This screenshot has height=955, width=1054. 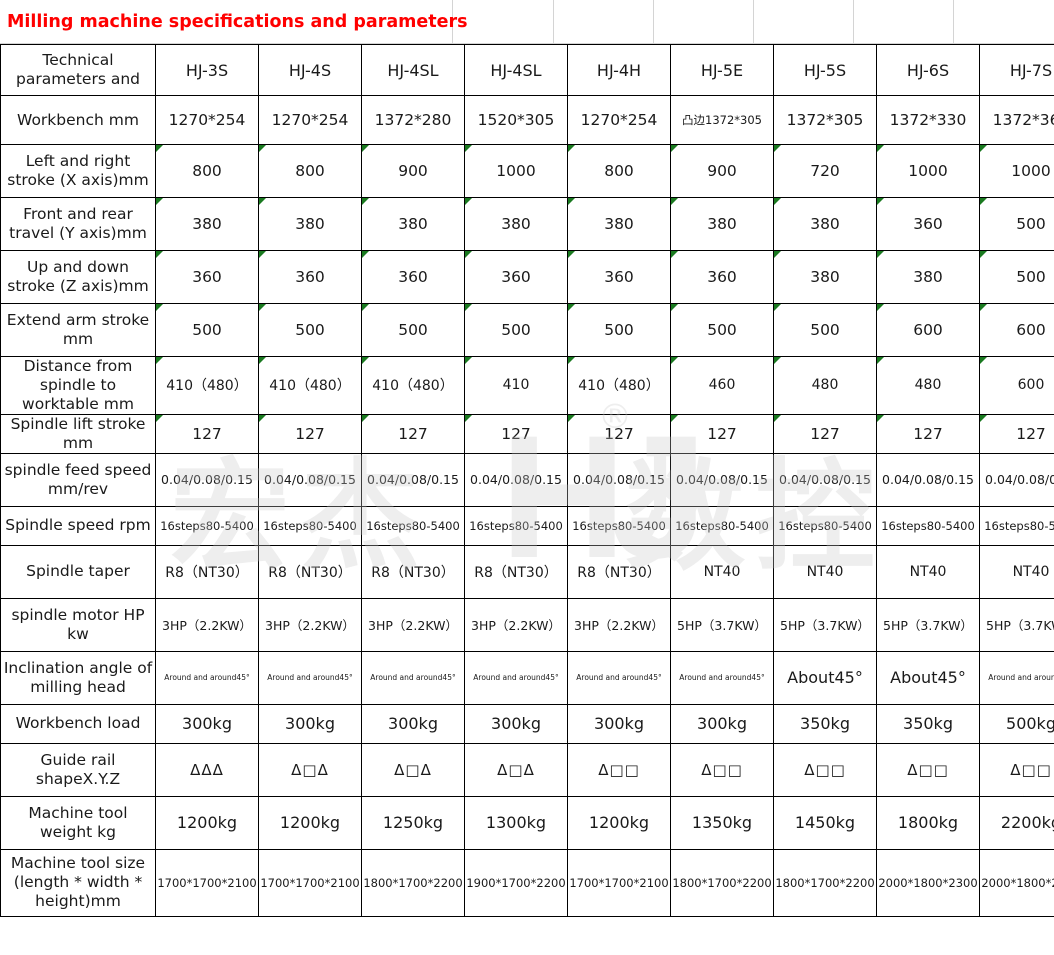 What do you see at coordinates (78, 70) in the screenshot?
I see `corner-header-cell: Technical parameters and` at bounding box center [78, 70].